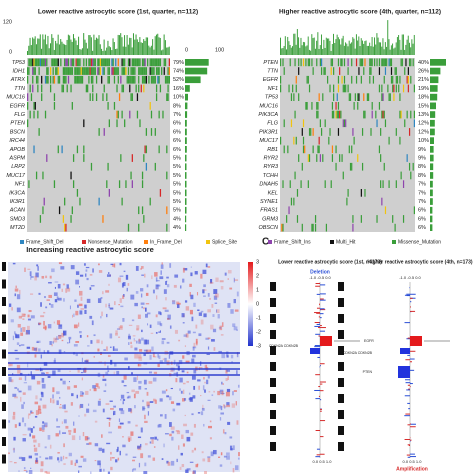 Image resolution: width=474 pixels, height=474 pixels. I want to click on gene-name: LRP2, so click(18, 167).